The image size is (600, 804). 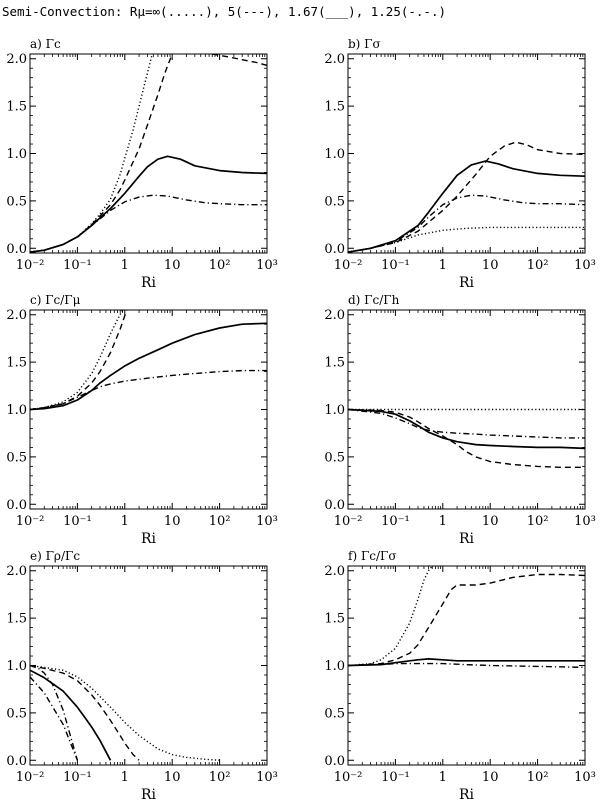 What do you see at coordinates (364, 44) in the screenshot?
I see `panel-label: b) Γσ` at bounding box center [364, 44].